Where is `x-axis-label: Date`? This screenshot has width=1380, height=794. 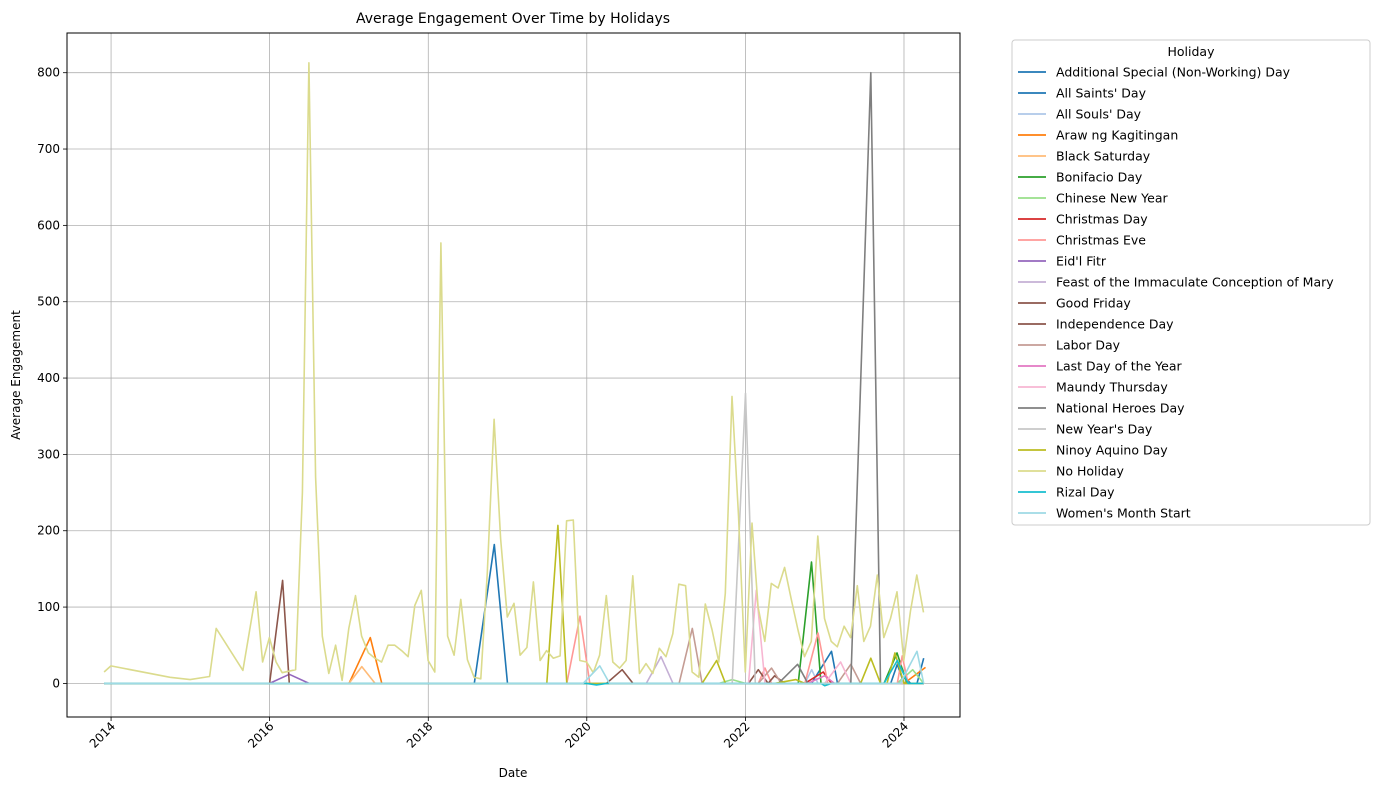 x-axis-label: Date is located at coordinates (513, 773).